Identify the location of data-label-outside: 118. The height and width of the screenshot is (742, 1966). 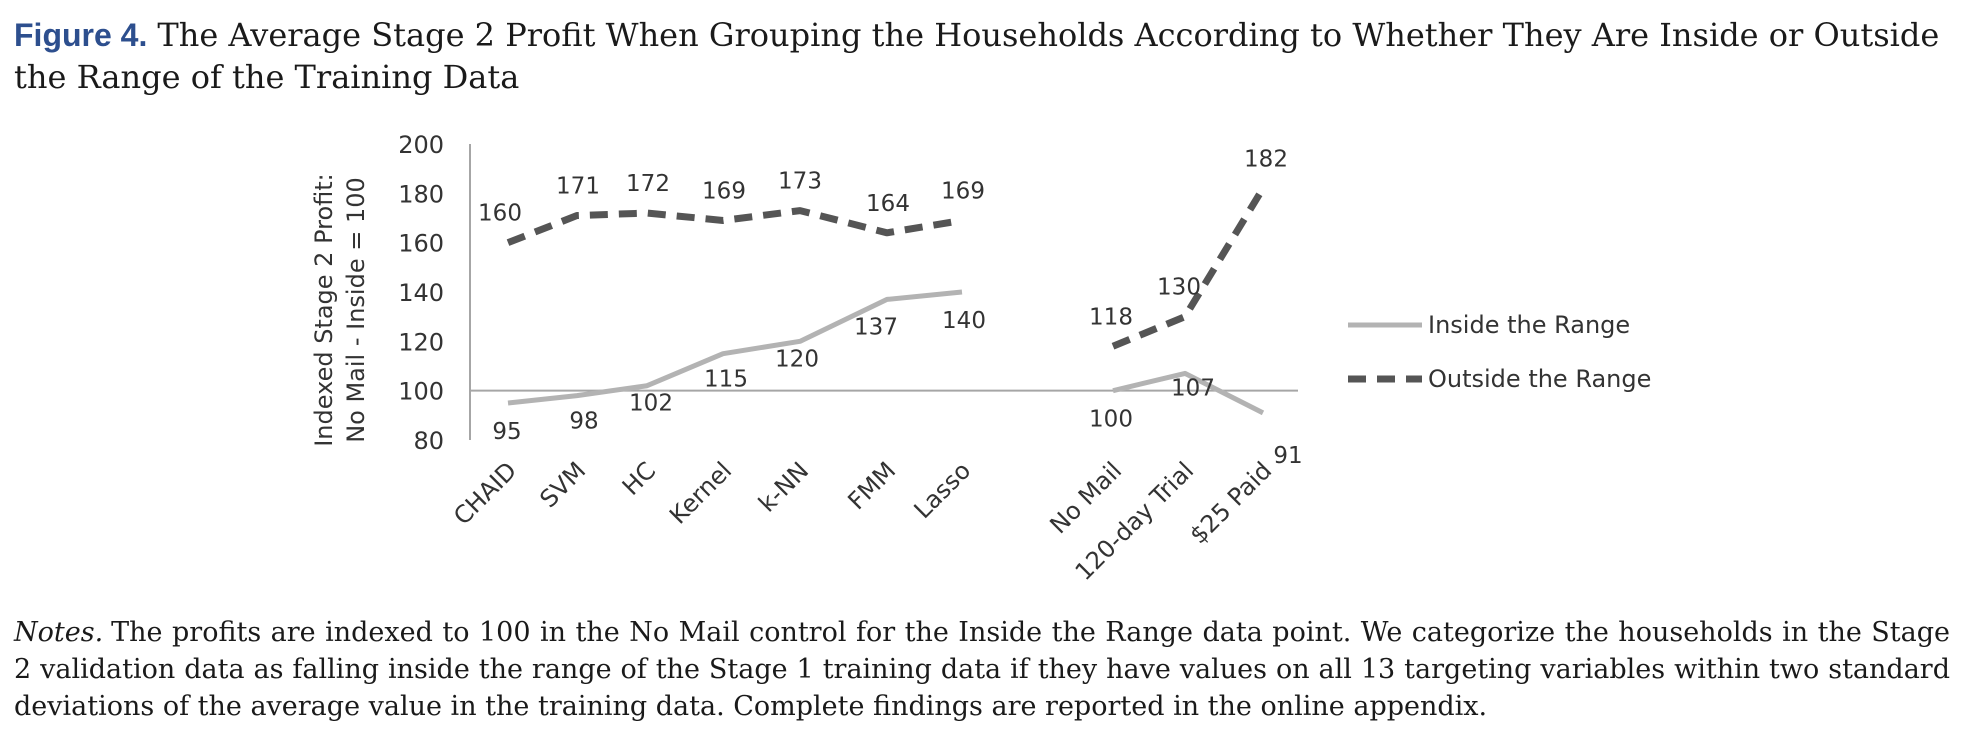
(1111, 317).